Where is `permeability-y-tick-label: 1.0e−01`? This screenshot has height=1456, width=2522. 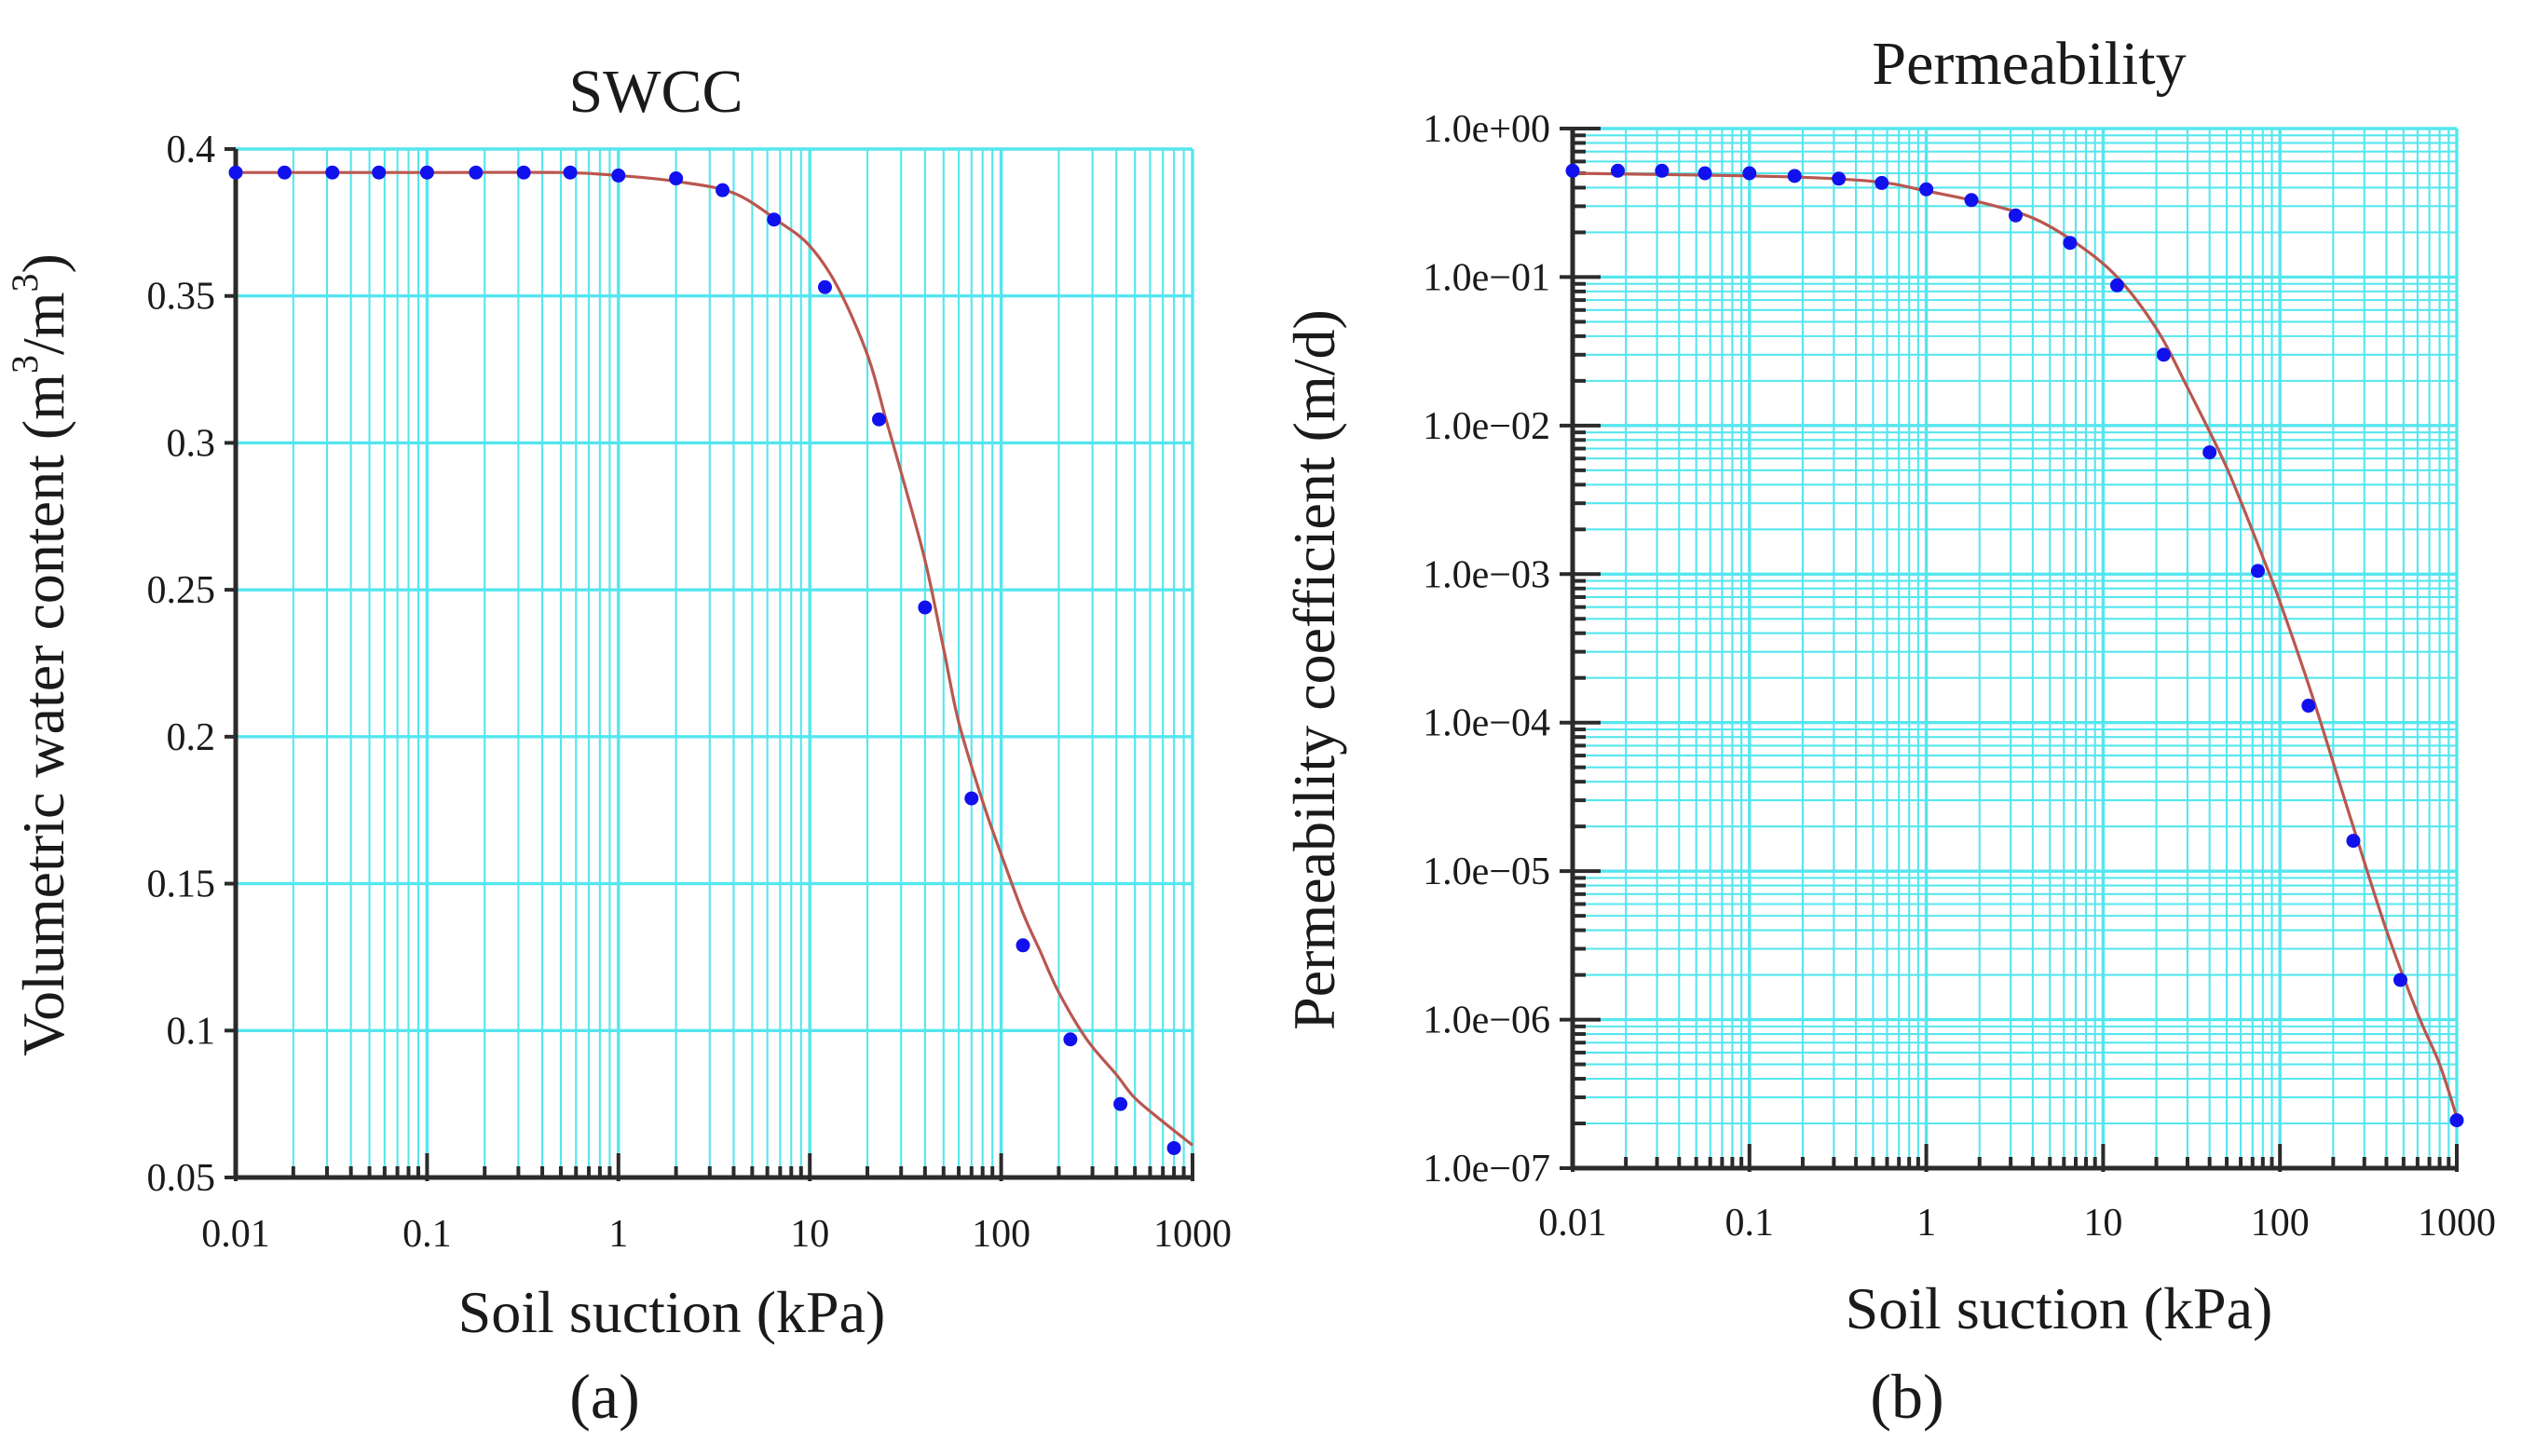 permeability-y-tick-label: 1.0e−01 is located at coordinates (1486, 277).